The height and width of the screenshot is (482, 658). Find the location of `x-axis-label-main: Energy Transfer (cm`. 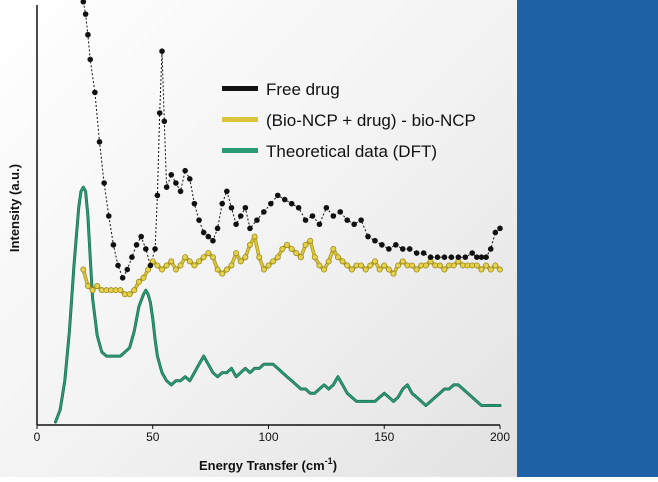

x-axis-label-main: Energy Transfer (cm is located at coordinates (262, 465).